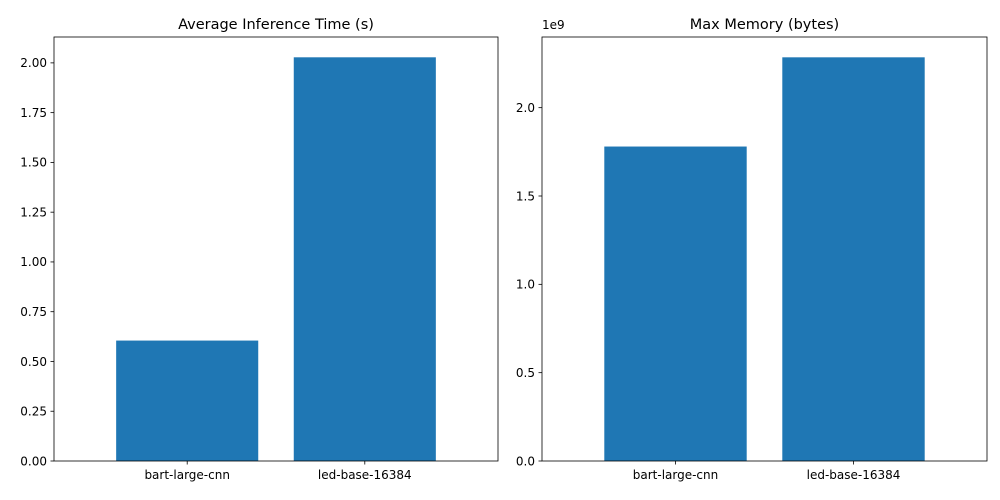 The height and width of the screenshot is (500, 1000). Describe the element at coordinates (33, 212) in the screenshot. I see `y-tick-label: 1.25` at that location.